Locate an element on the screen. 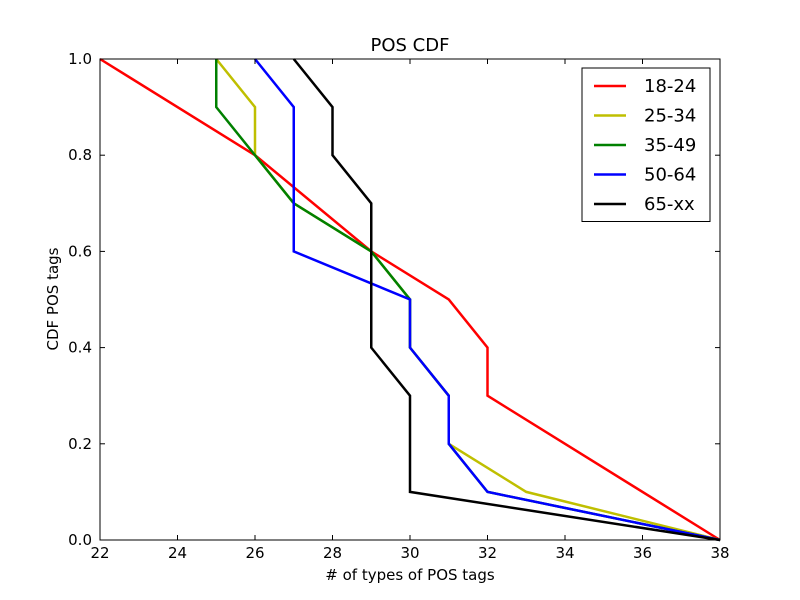  legend-label-18-24: 18-24 is located at coordinates (670, 86).